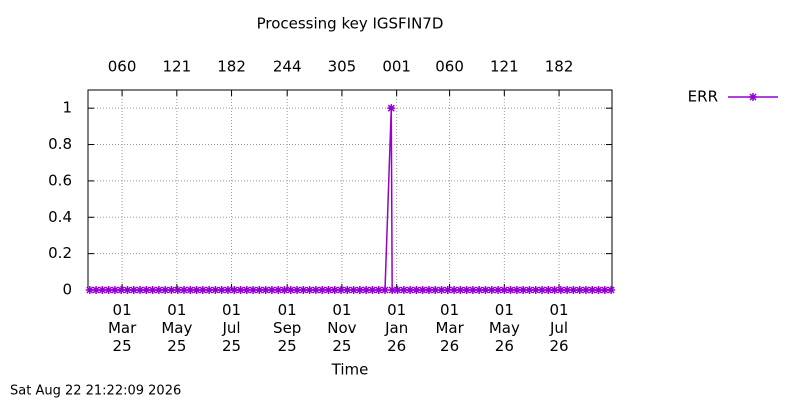 Image resolution: width=800 pixels, height=400 pixels. Describe the element at coordinates (60, 180) in the screenshot. I see `y-tick-label: 0.6` at that location.